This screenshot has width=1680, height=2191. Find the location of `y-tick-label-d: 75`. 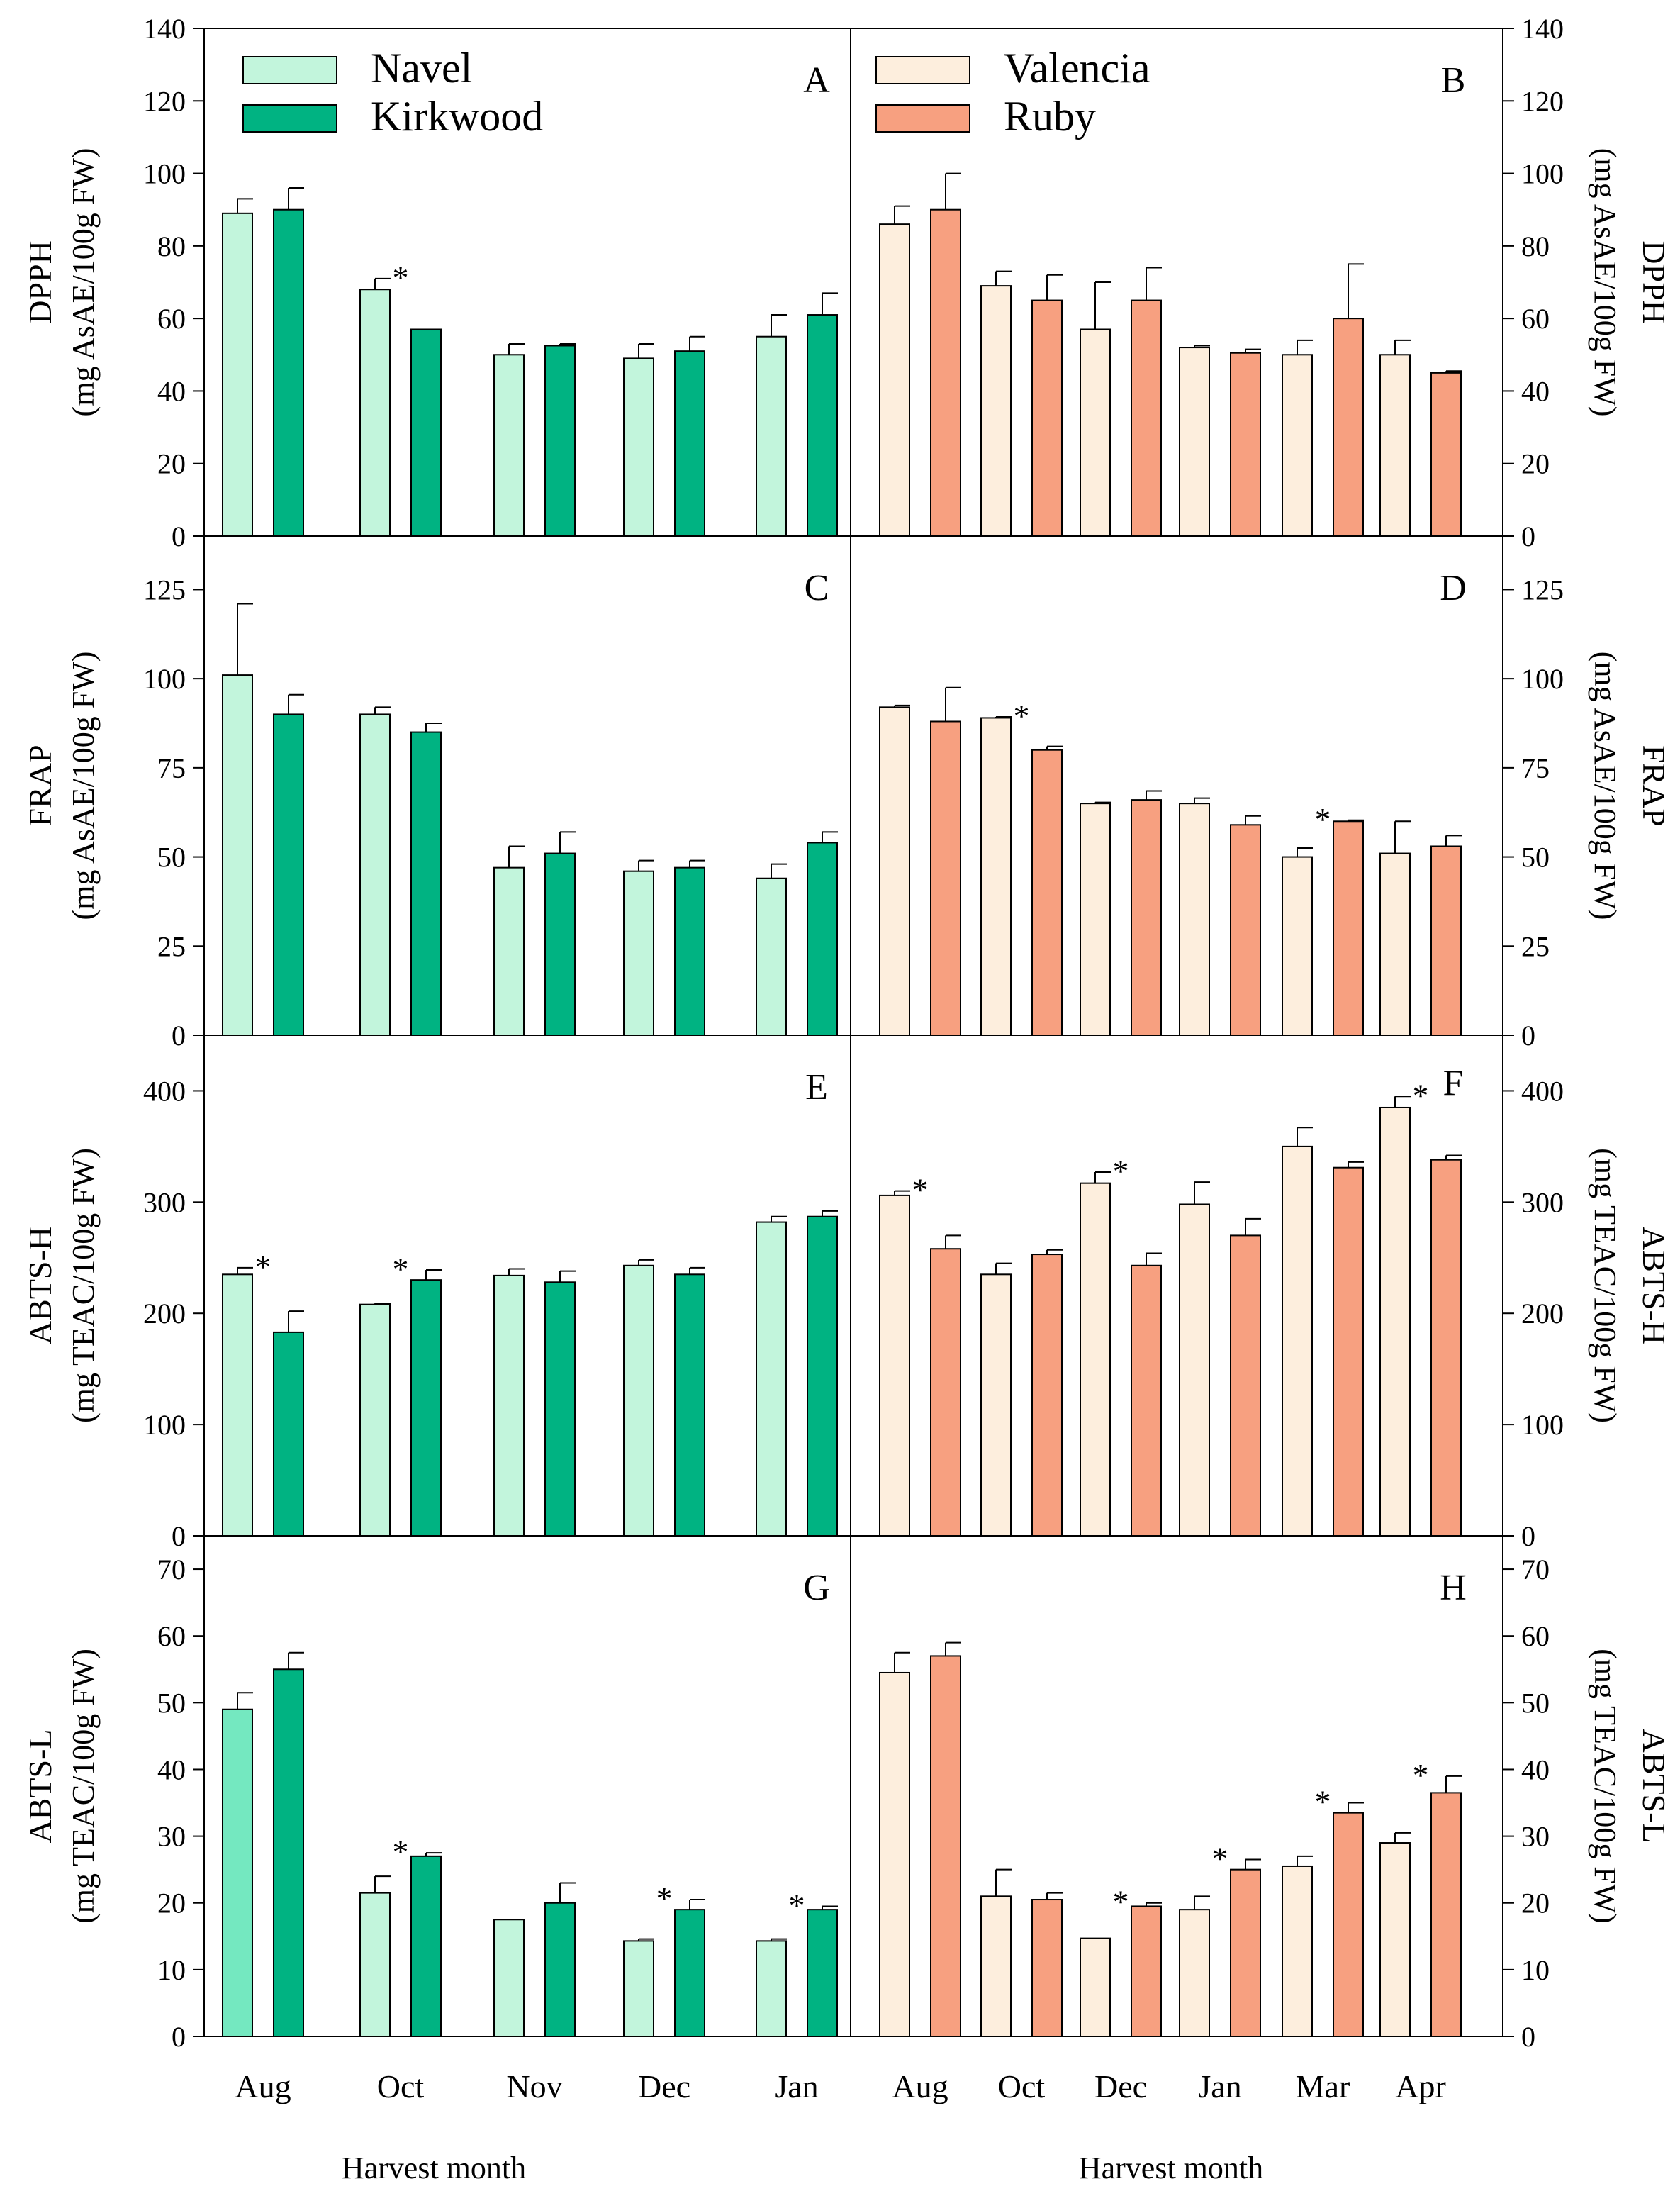

y-tick-label-d: 75 is located at coordinates (1535, 768).